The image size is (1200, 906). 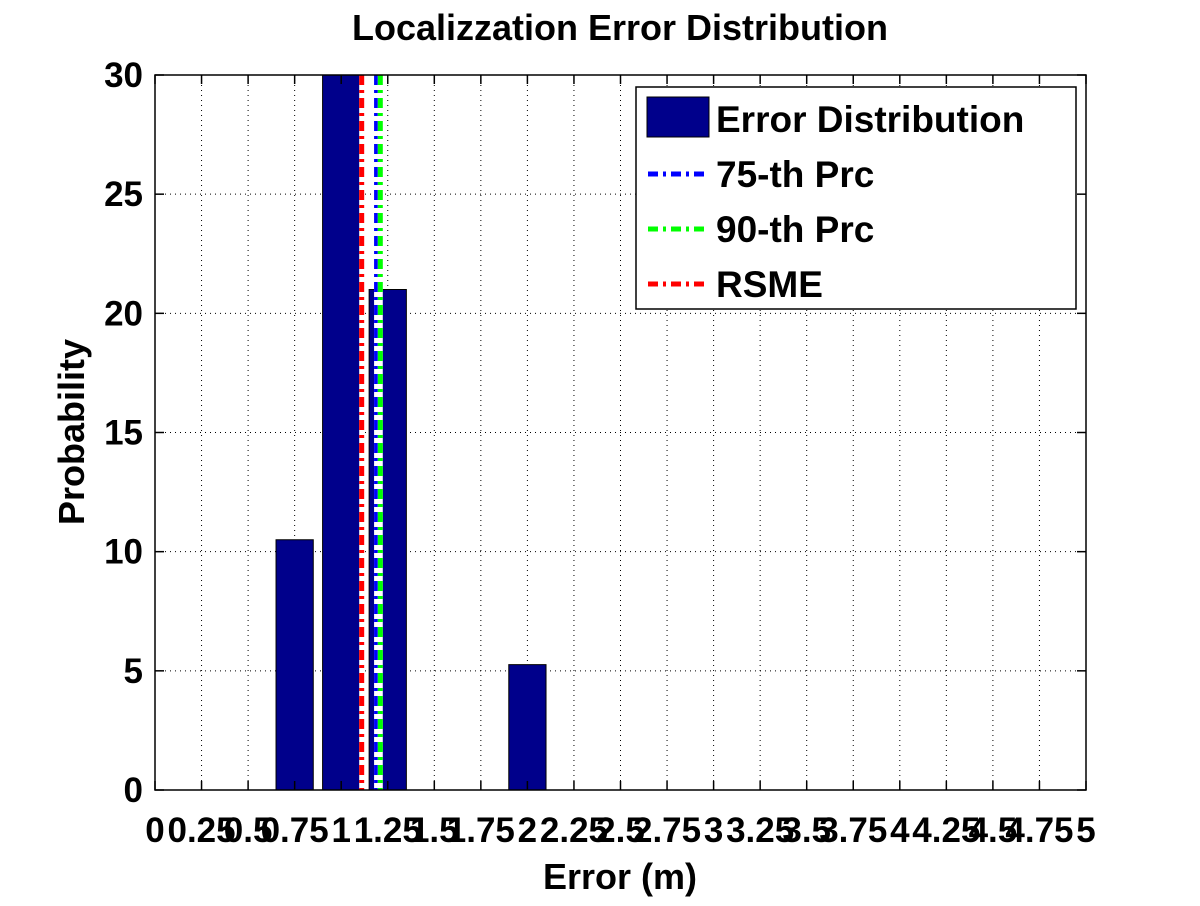 I want to click on y-tick-label: 5, so click(x=133, y=671).